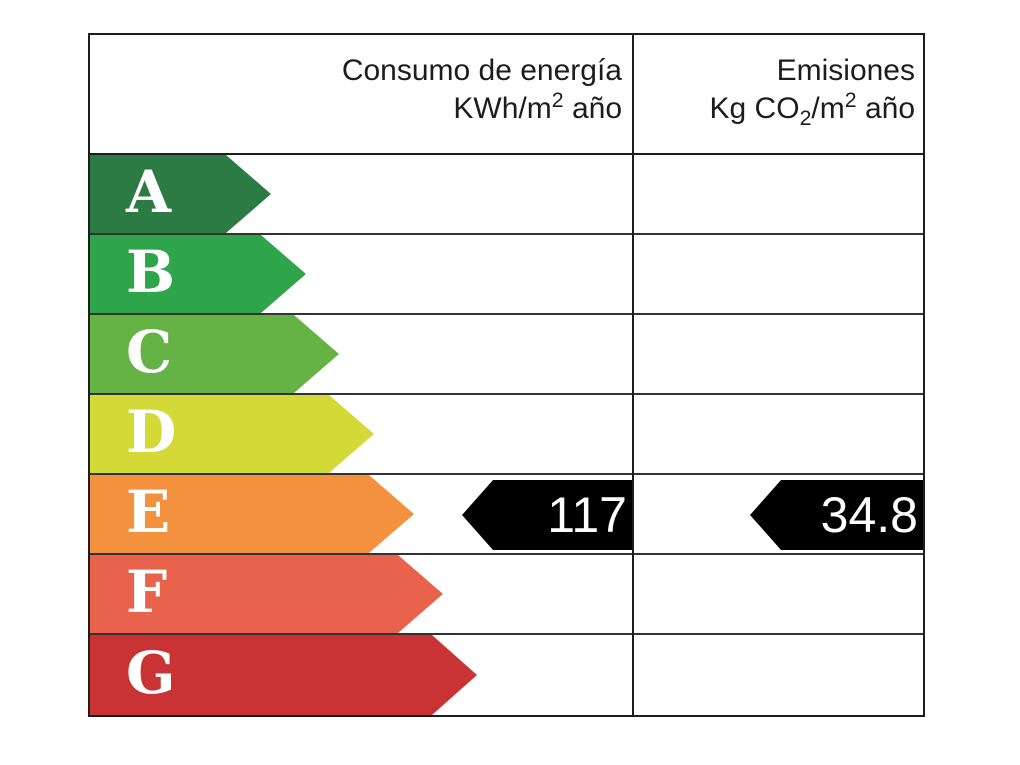 This screenshot has height=765, width=1020. What do you see at coordinates (266, 594) in the screenshot?
I see `rating-arrow-f: F` at bounding box center [266, 594].